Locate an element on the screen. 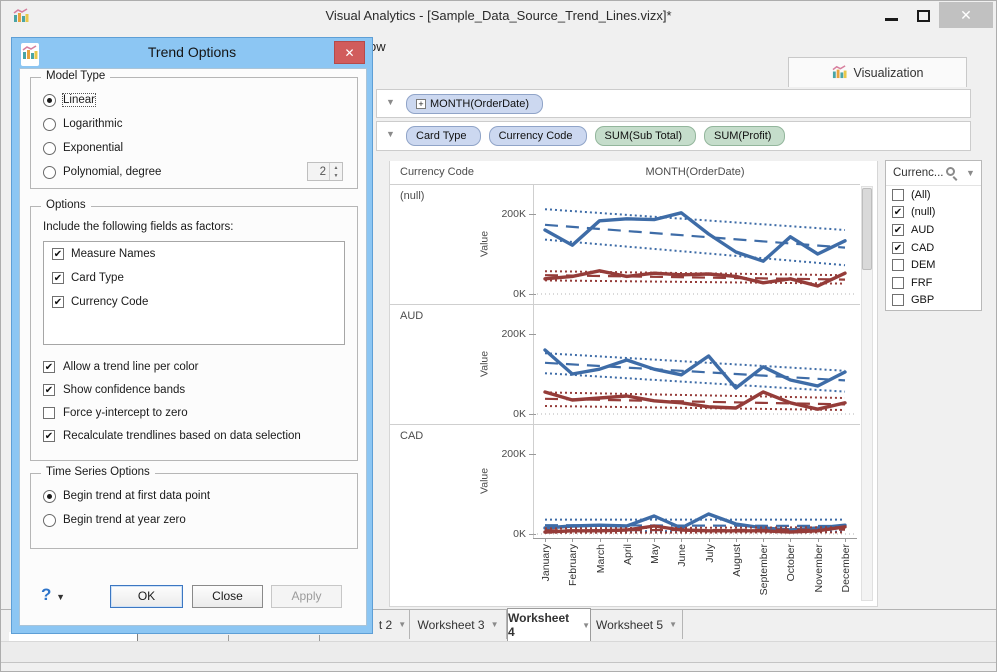  option-show-confidence-bands: ✔ Show confidence bands is located at coordinates (200, 389).